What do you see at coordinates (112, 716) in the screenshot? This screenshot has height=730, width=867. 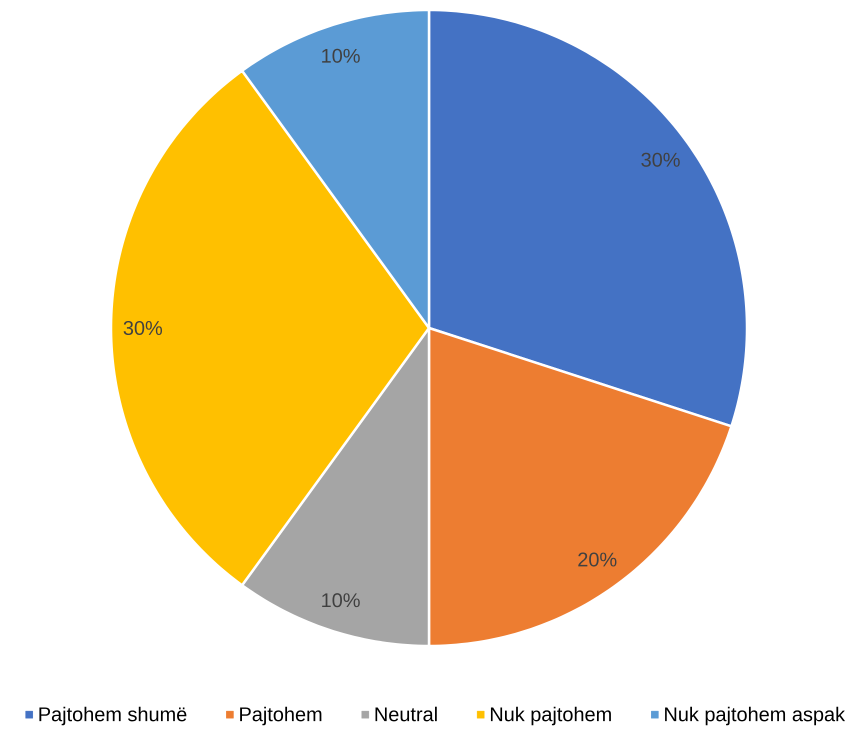 I see `legend-label: Pajtohem shumë` at bounding box center [112, 716].